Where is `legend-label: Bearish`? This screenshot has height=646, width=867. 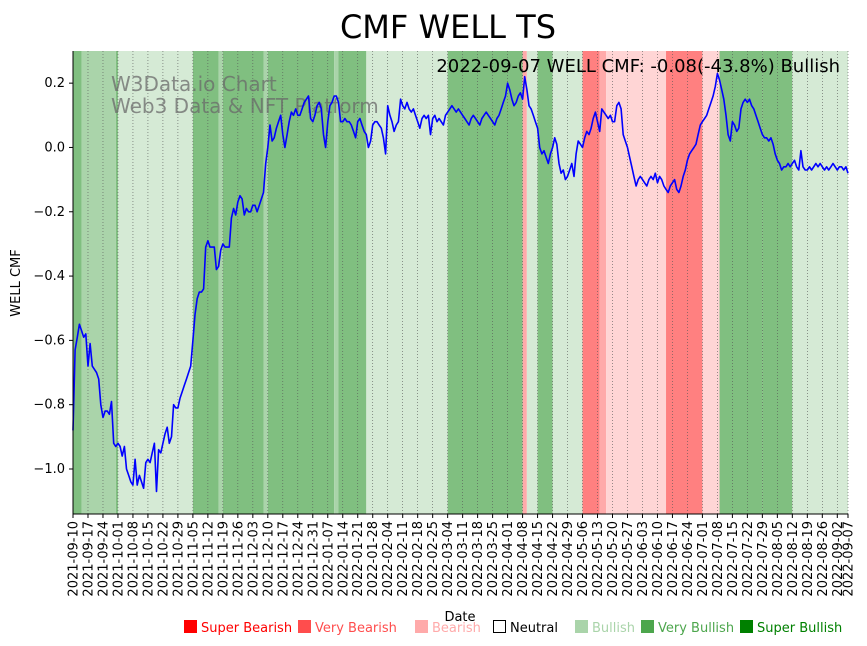 legend-label: Bearish is located at coordinates (456, 628).